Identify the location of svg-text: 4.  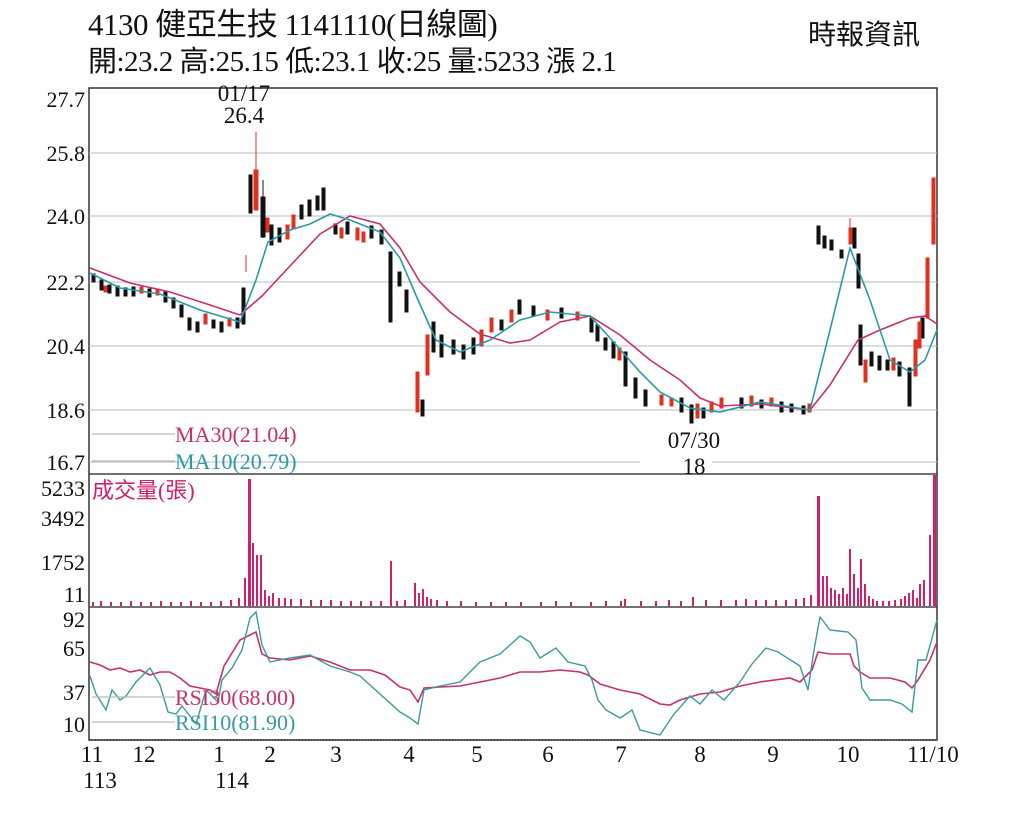
(409, 754).